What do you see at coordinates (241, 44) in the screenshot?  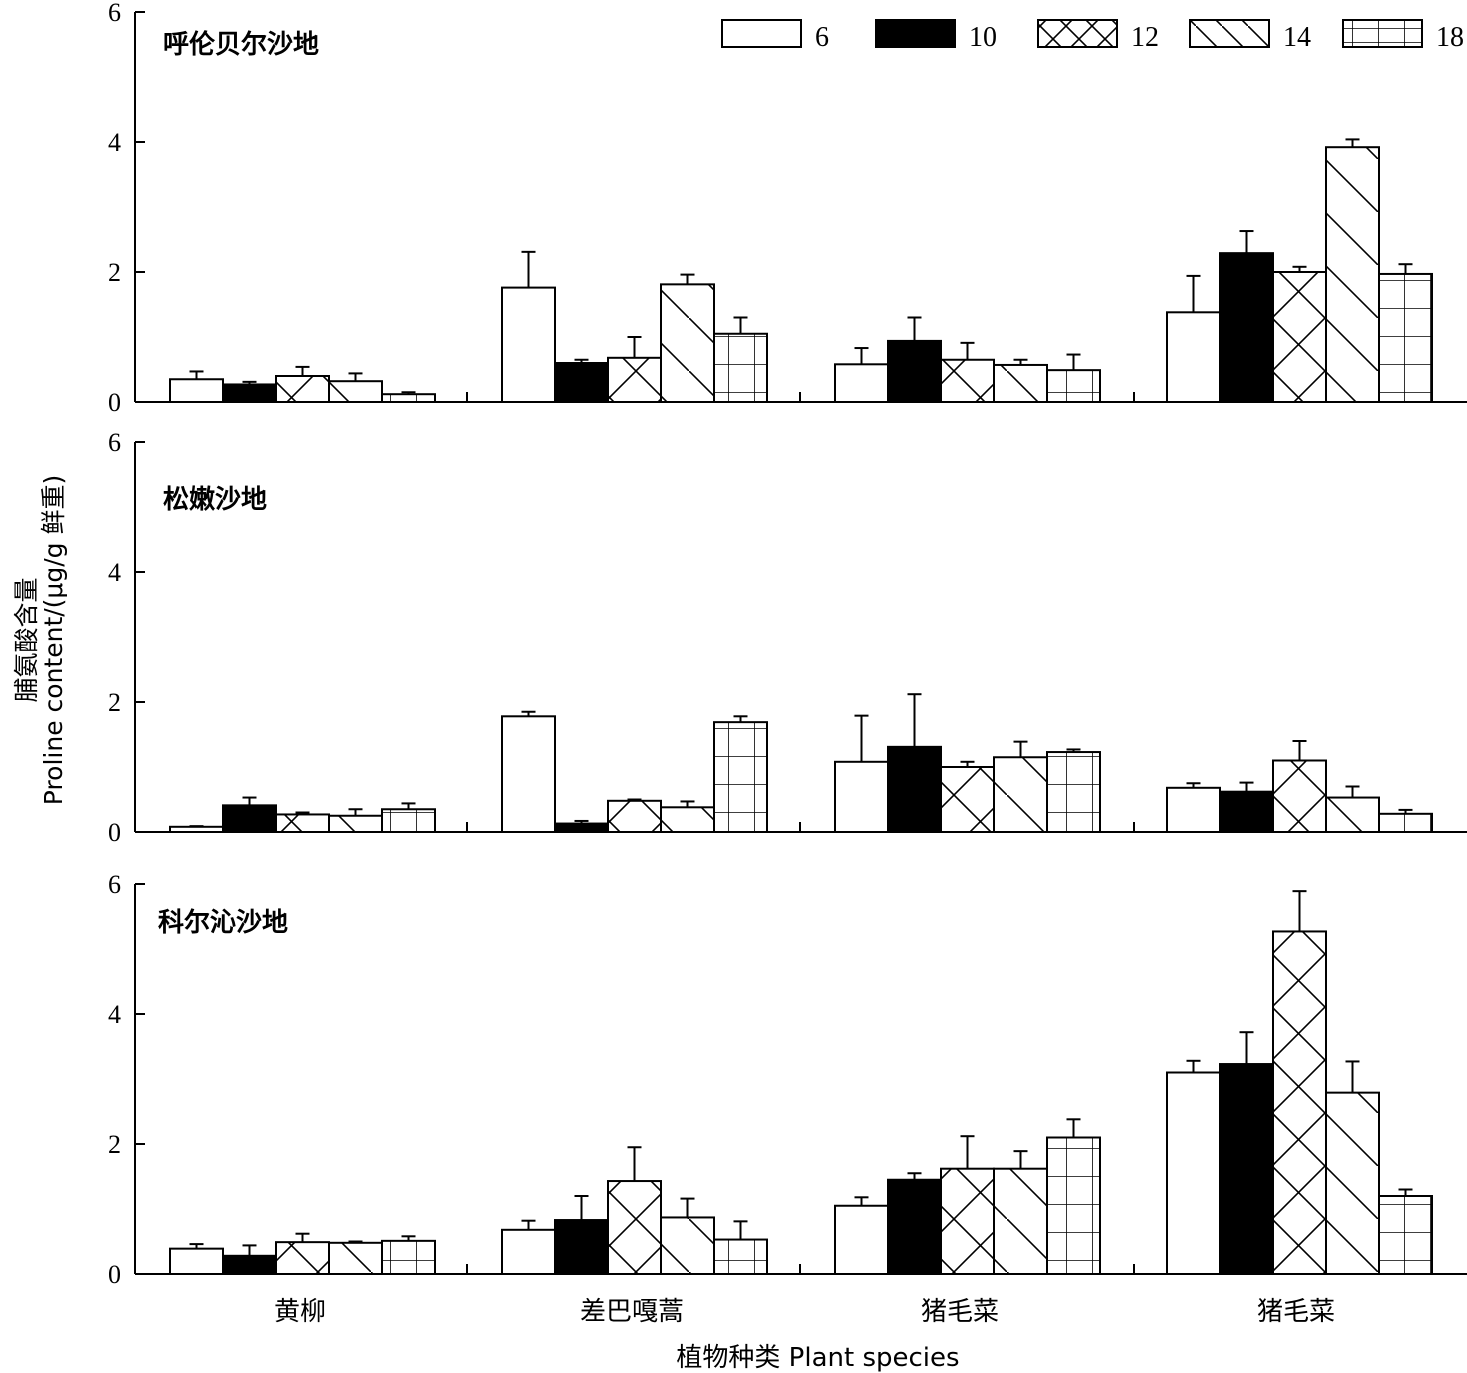 I see `panel-title: 呼伦贝尔沙地` at bounding box center [241, 44].